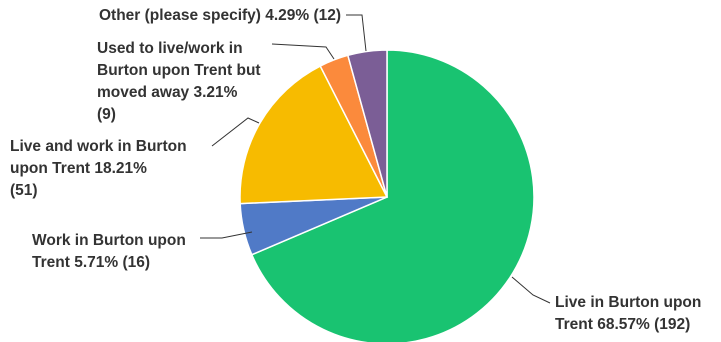 The image size is (721, 342). Describe the element at coordinates (179, 70) in the screenshot. I see `slice-label-line: Burton upon Trent but` at that location.